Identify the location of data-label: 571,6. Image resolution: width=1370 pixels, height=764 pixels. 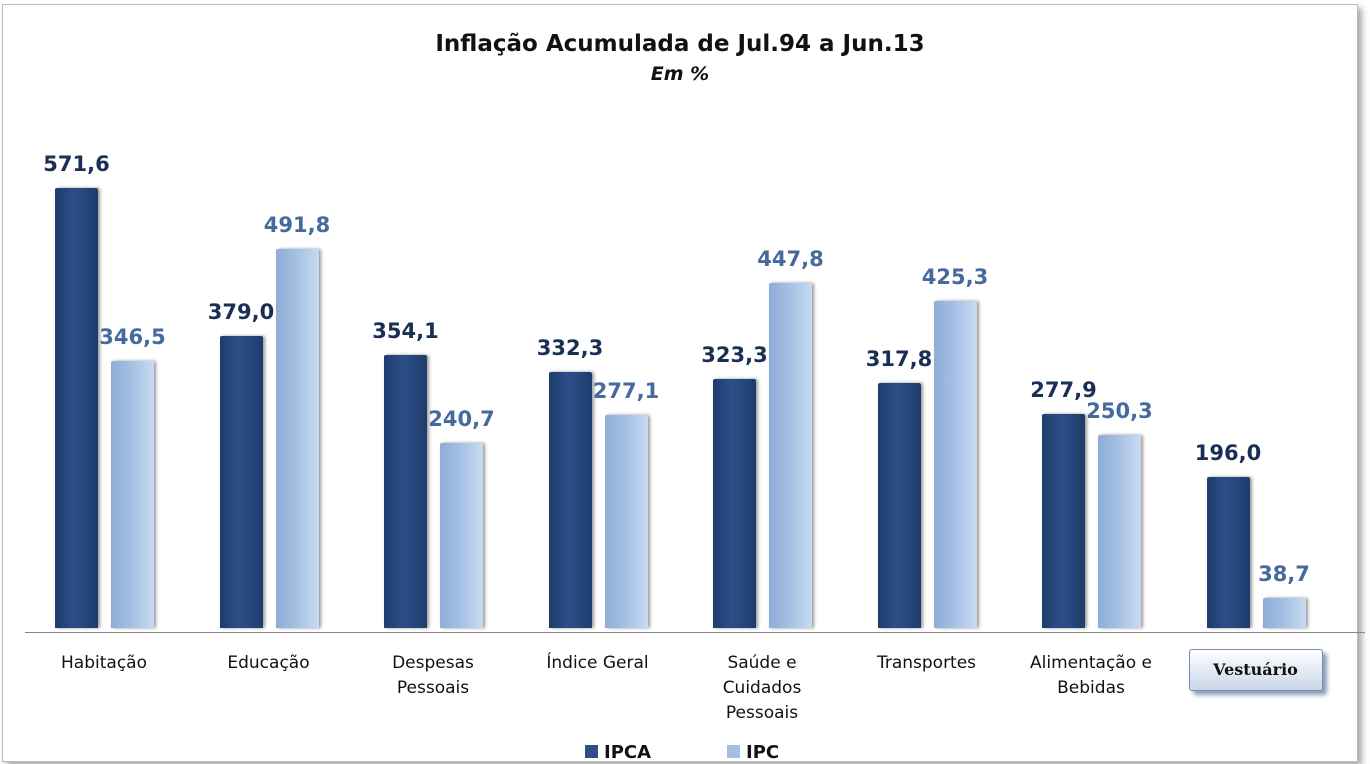
(76, 164).